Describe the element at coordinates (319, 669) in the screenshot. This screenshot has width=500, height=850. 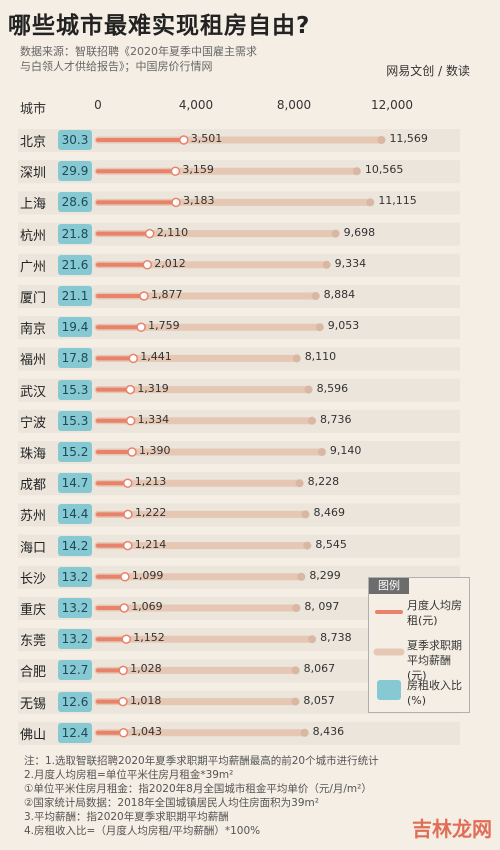
I see `salary-value-label: 8,067` at that location.